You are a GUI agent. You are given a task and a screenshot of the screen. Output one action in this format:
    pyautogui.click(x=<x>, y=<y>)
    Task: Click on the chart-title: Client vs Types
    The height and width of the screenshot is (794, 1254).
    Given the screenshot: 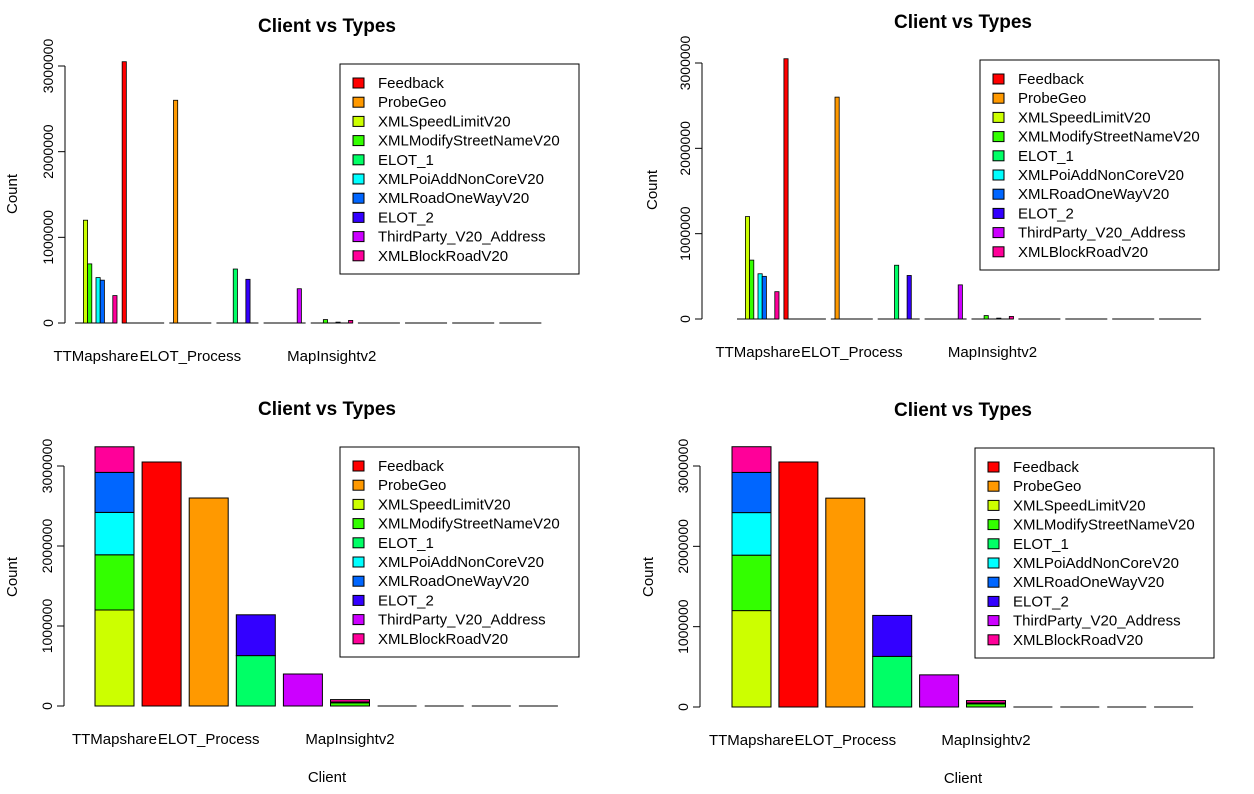 What is the action you would take?
    pyautogui.click(x=963, y=22)
    